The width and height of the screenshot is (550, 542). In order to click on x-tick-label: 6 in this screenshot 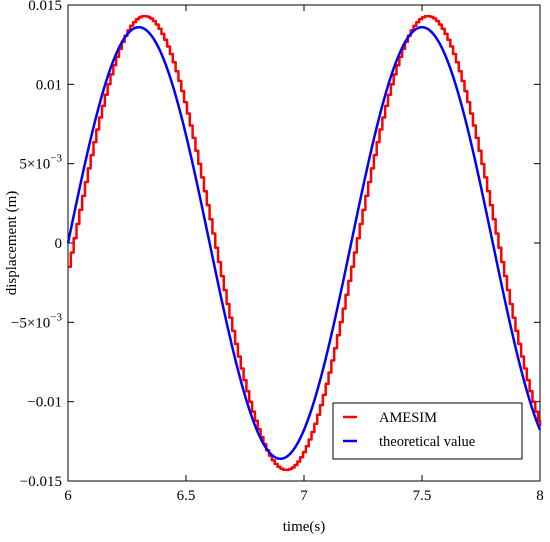, I will do `click(68, 496)`.